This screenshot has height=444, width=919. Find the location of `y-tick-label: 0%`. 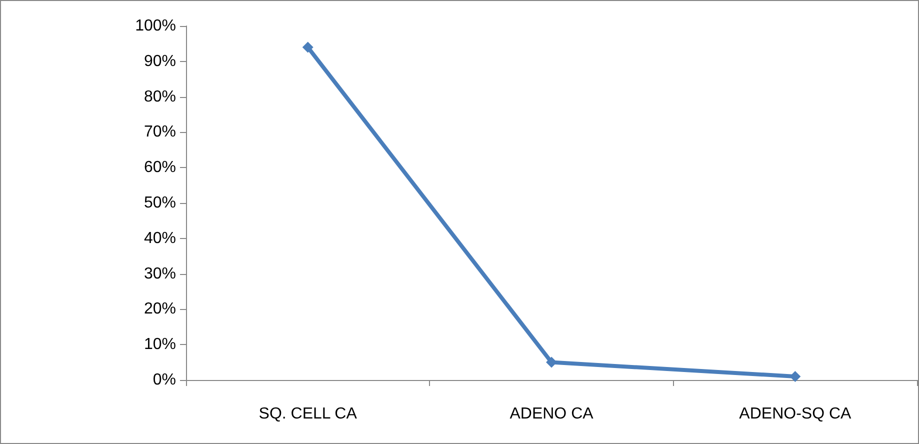

y-tick-label: 0% is located at coordinates (164, 380).